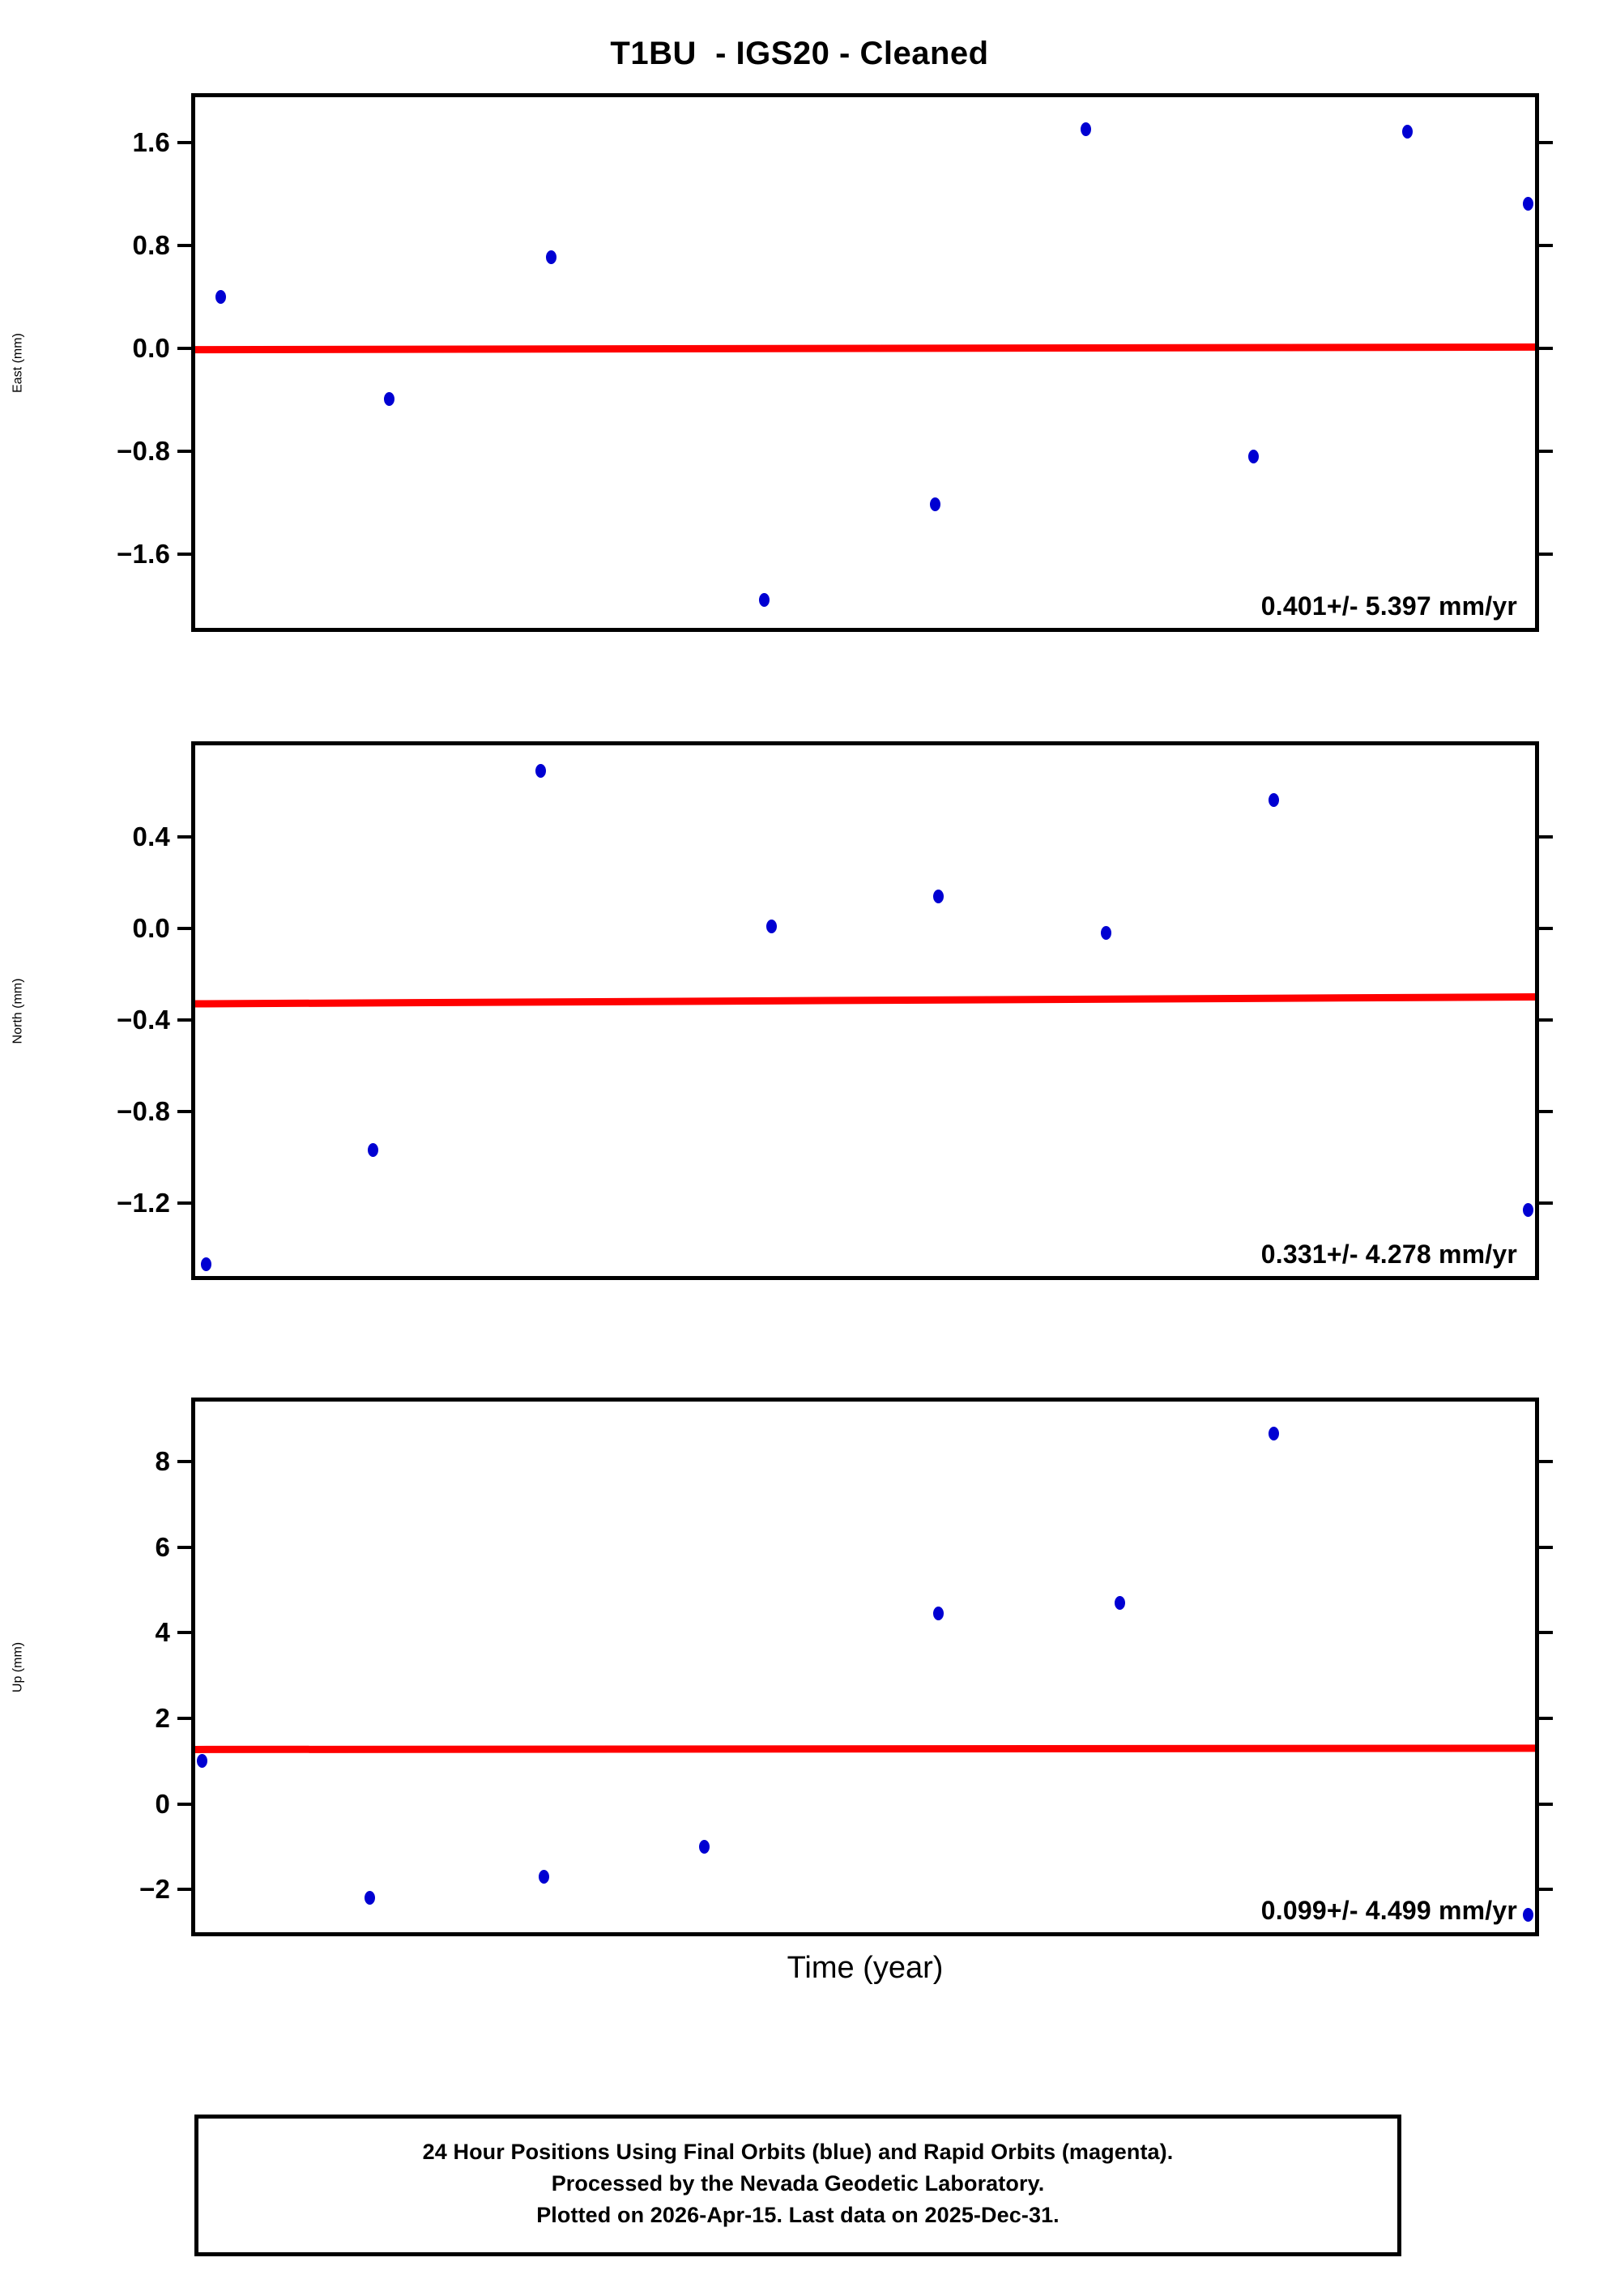 Image resolution: width=1599 pixels, height=2296 pixels. I want to click on yaxis-title-east-label: East (mm), so click(18, 363).